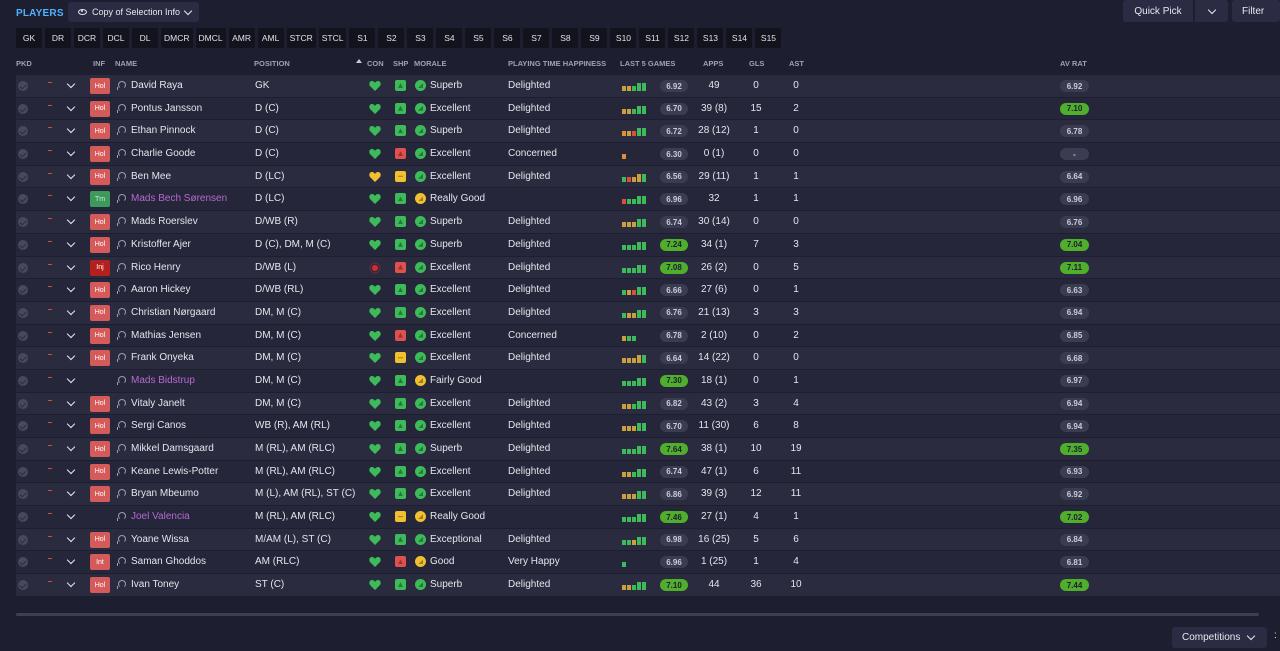 This screenshot has width=1280, height=651. What do you see at coordinates (796, 63) in the screenshot?
I see `col-ast: AST` at bounding box center [796, 63].